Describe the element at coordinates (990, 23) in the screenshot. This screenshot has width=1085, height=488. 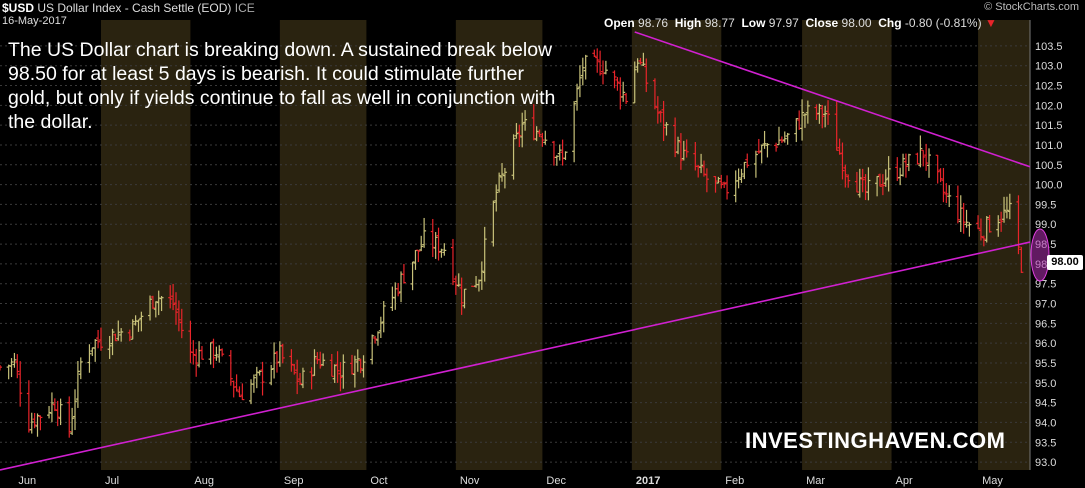
I see `down-arrow-icon: ▼` at that location.